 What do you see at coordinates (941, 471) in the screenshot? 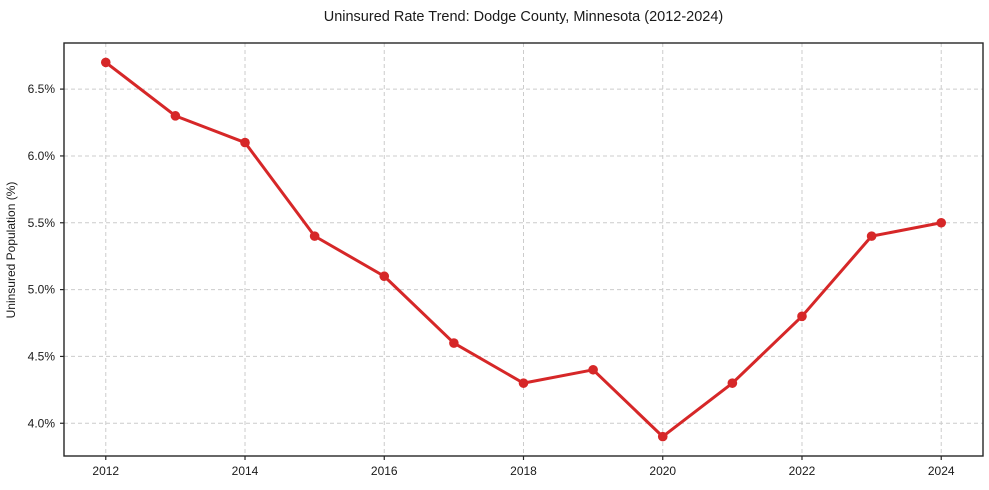
I see `x-tick-label: 2024` at bounding box center [941, 471].